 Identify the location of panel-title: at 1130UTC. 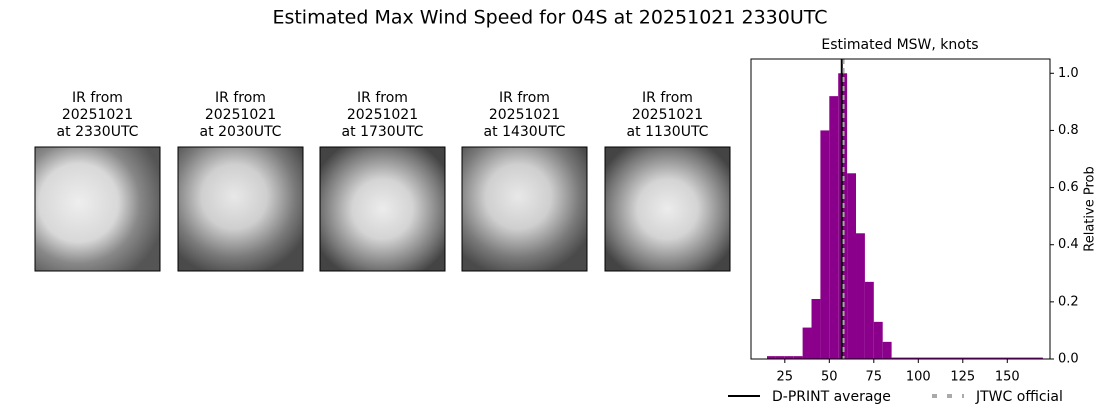
(668, 132).